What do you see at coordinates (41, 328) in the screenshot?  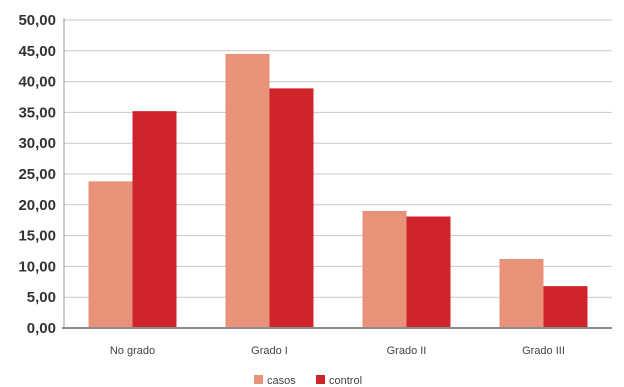 I see `y-tick-label: 0,00` at bounding box center [41, 328].